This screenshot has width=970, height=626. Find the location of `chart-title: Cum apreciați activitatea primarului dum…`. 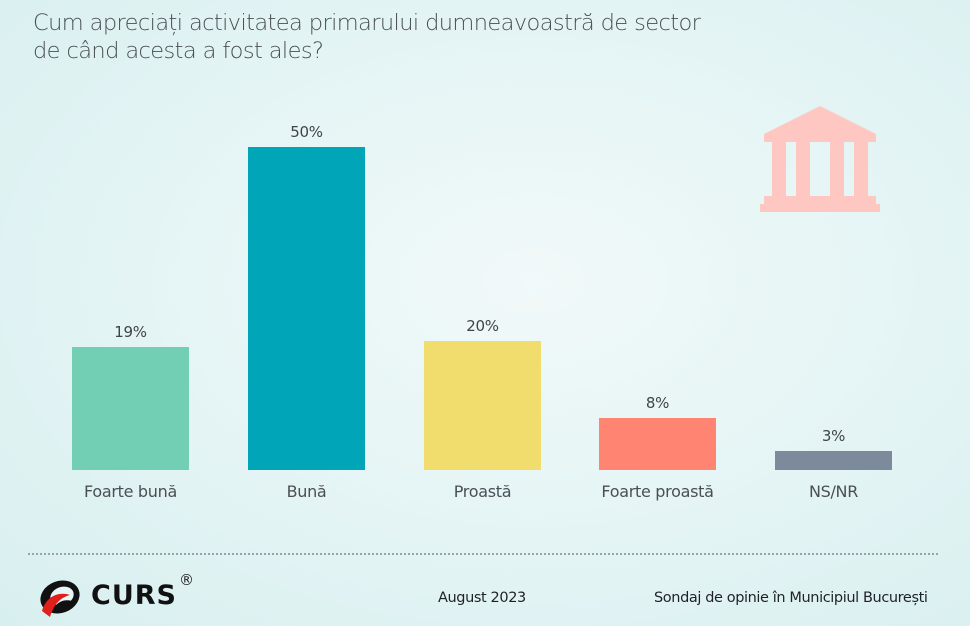

chart-title: Cum apreciați activitatea primarului dum… is located at coordinates (443, 37).